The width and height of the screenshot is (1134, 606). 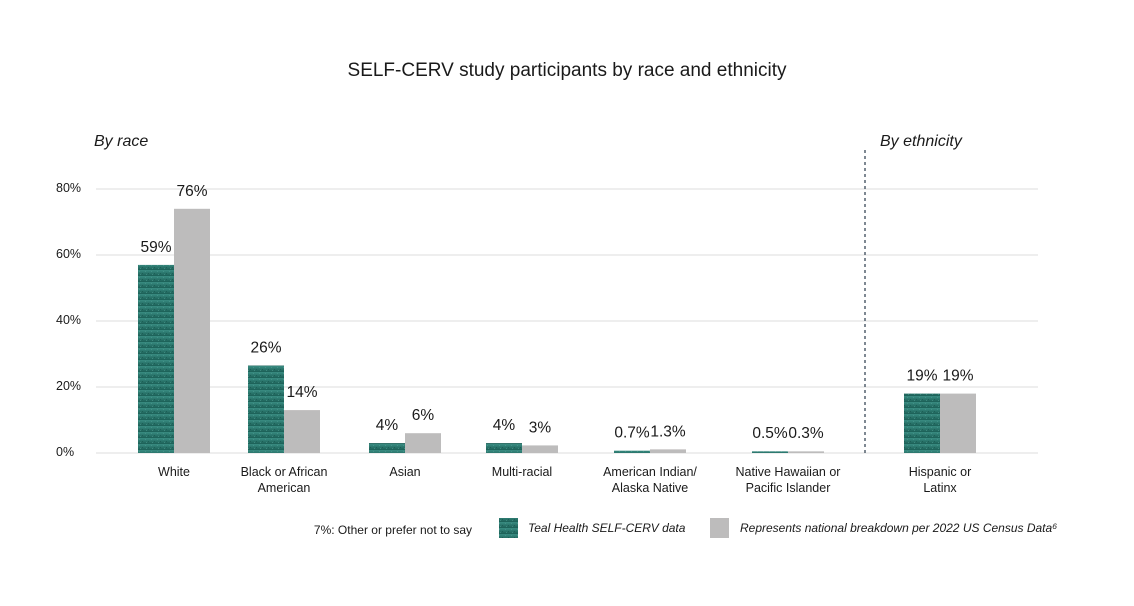 I want to click on data-label-census-6: 19%, so click(x=957, y=376).